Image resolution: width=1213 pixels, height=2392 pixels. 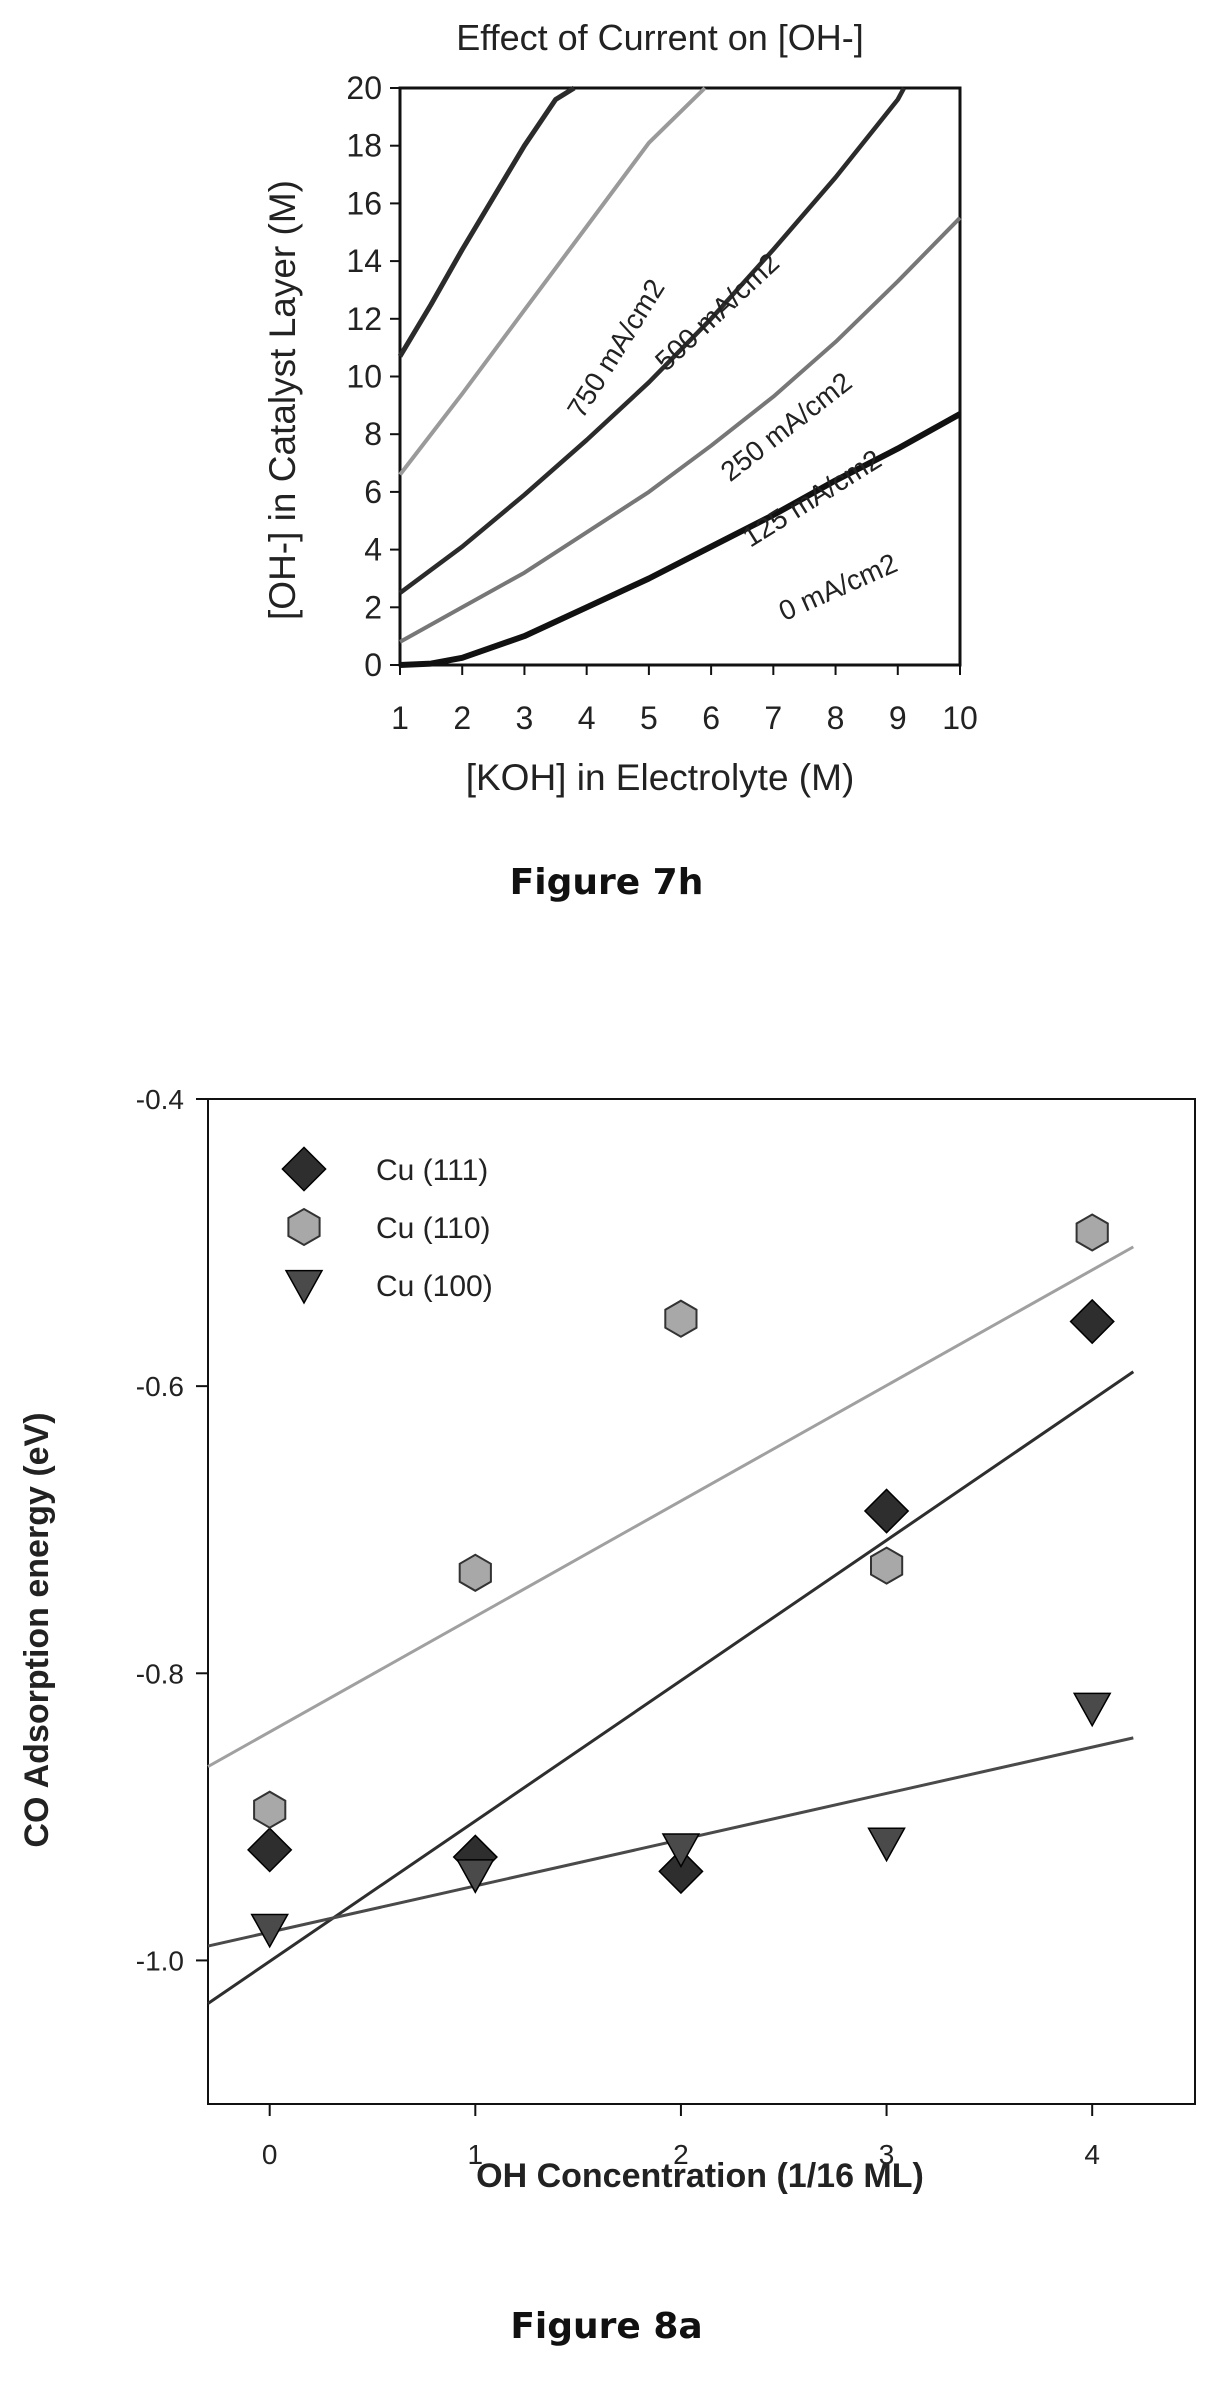 What do you see at coordinates (960, 718) in the screenshot?
I see `x-tick-label: 10` at bounding box center [960, 718].